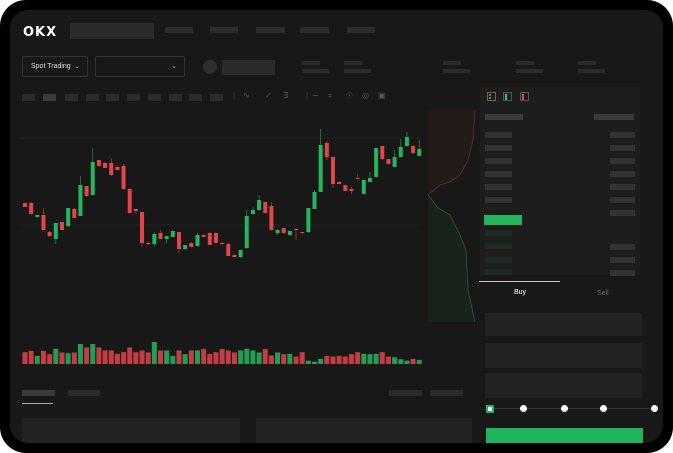  I want to click on orderbook-header, so click(614, 117).